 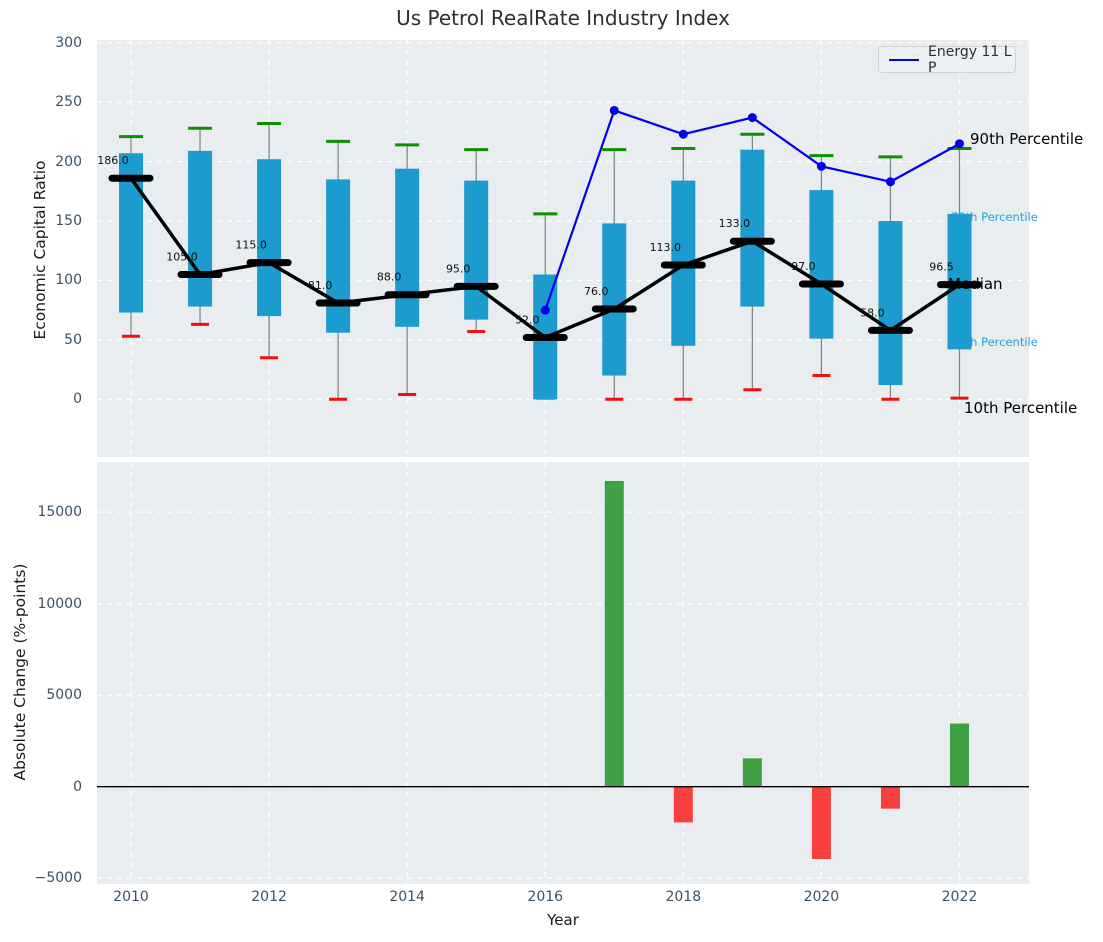 I want to click on change-bar-2022, so click(x=959, y=755).